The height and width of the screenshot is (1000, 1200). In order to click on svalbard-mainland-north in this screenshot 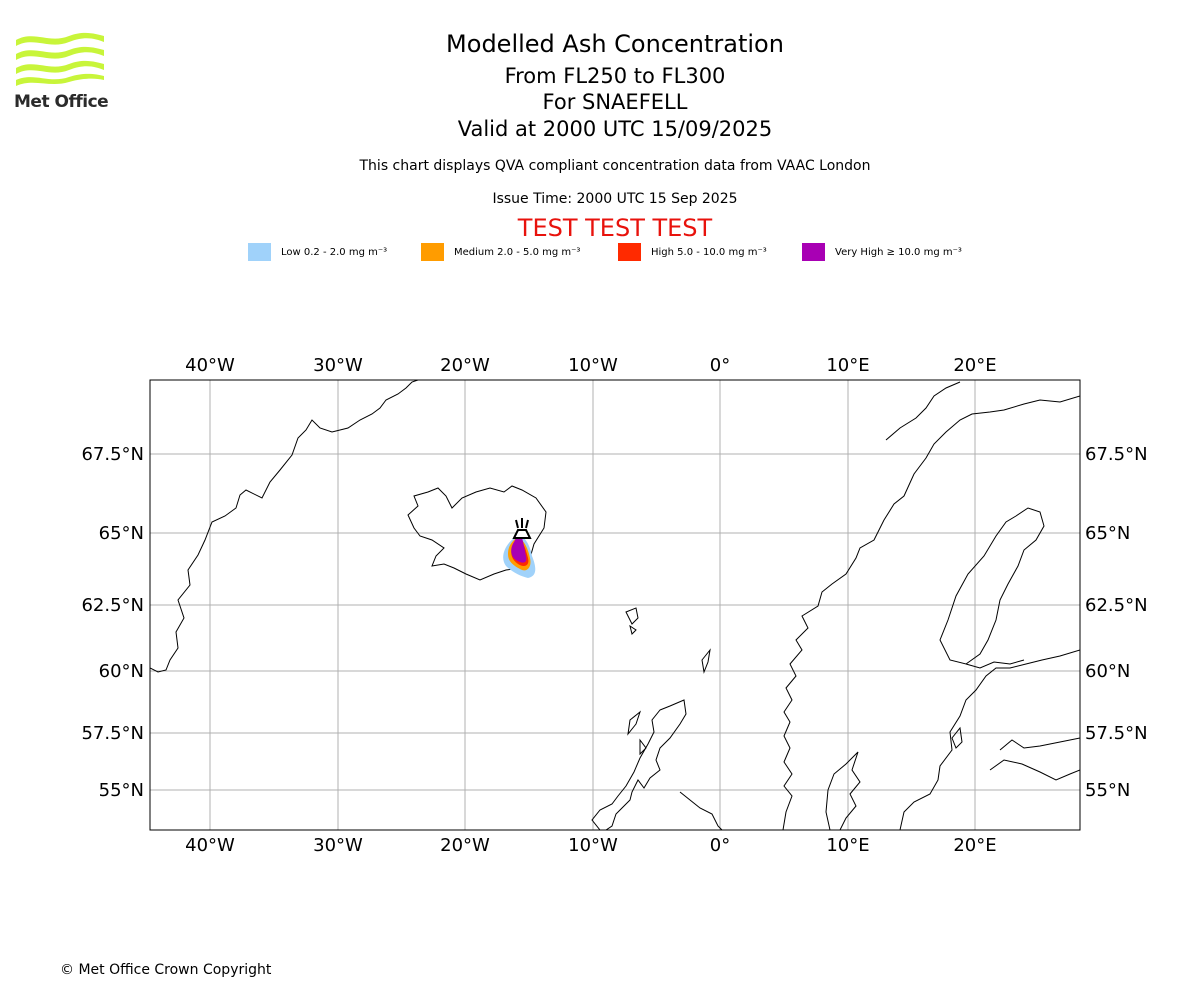, I will do `click(923, 411)`.